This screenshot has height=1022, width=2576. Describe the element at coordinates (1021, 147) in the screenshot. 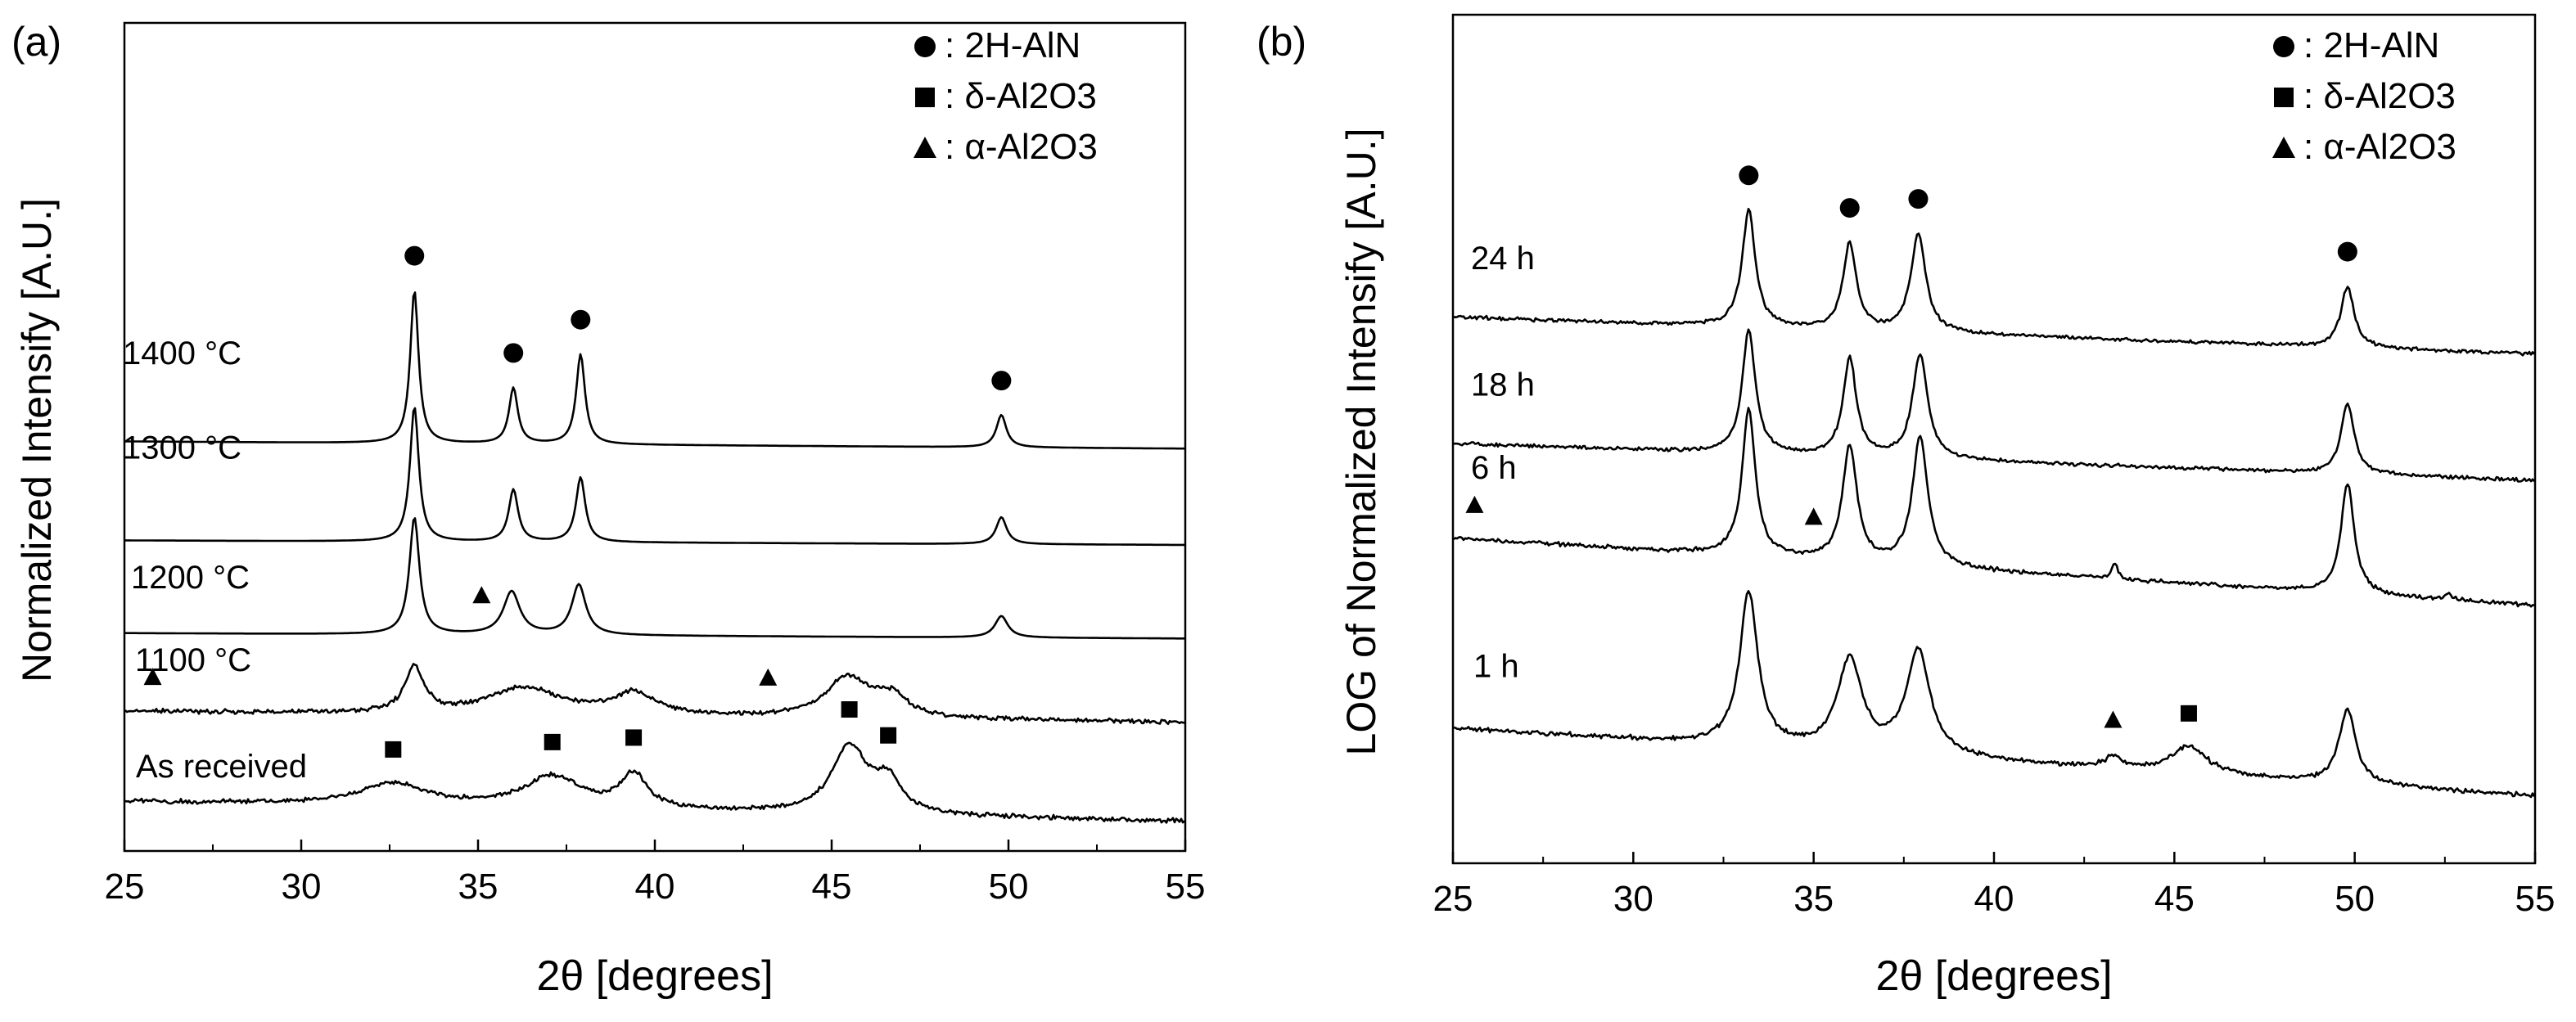

I see `panel-a-legend-entry: : α-Al2O3` at that location.